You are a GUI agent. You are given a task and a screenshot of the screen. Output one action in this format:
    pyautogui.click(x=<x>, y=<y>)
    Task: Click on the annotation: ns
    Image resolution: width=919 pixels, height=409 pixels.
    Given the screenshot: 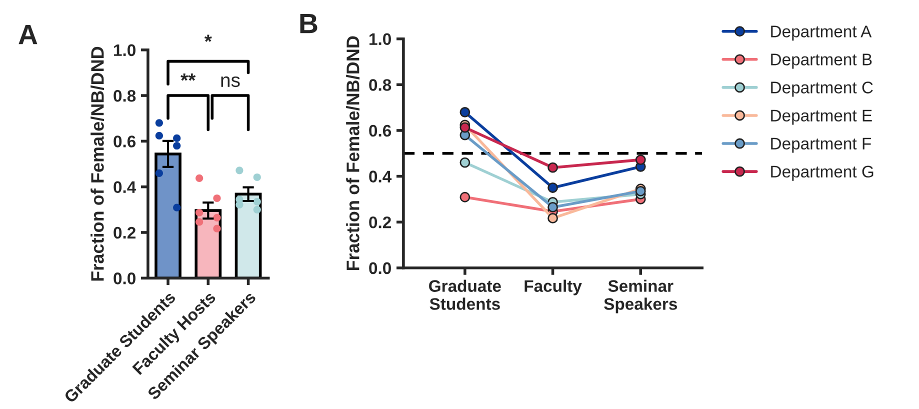 What is the action you would take?
    pyautogui.click(x=230, y=82)
    